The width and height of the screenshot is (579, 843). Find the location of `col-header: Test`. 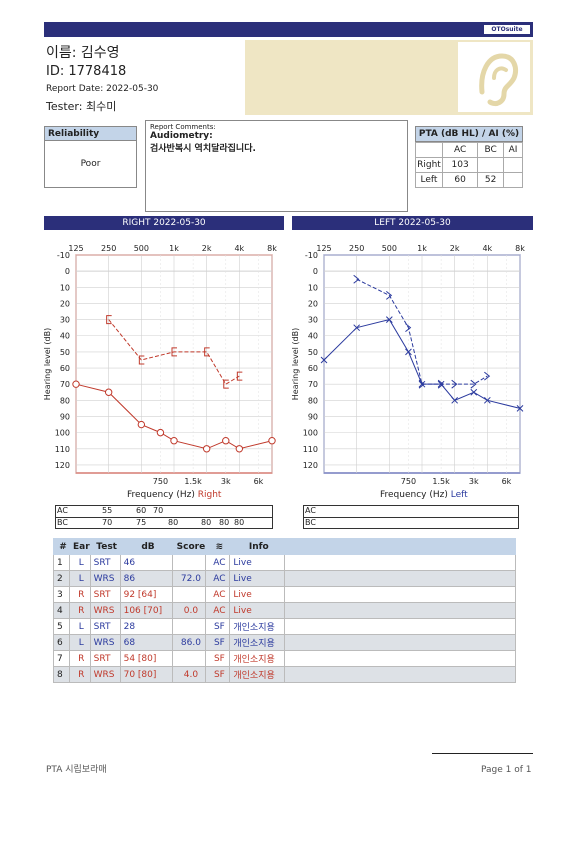

col-header: Test is located at coordinates (105, 546).